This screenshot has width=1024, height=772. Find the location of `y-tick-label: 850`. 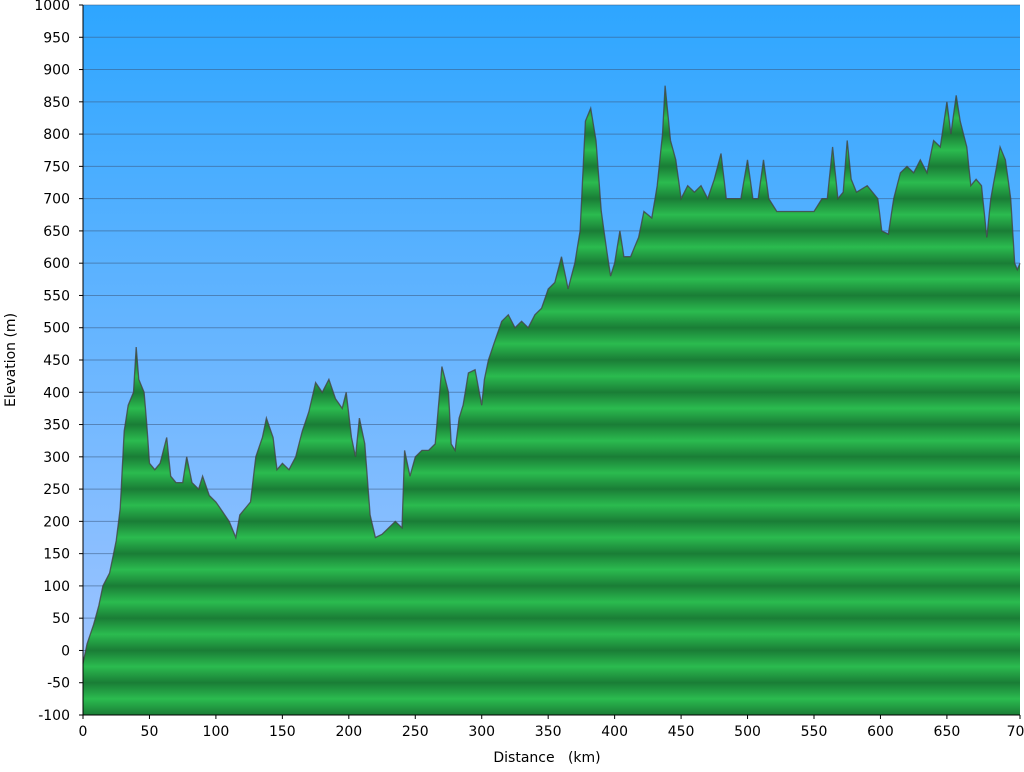

y-tick-label: 850 is located at coordinates (56, 103).